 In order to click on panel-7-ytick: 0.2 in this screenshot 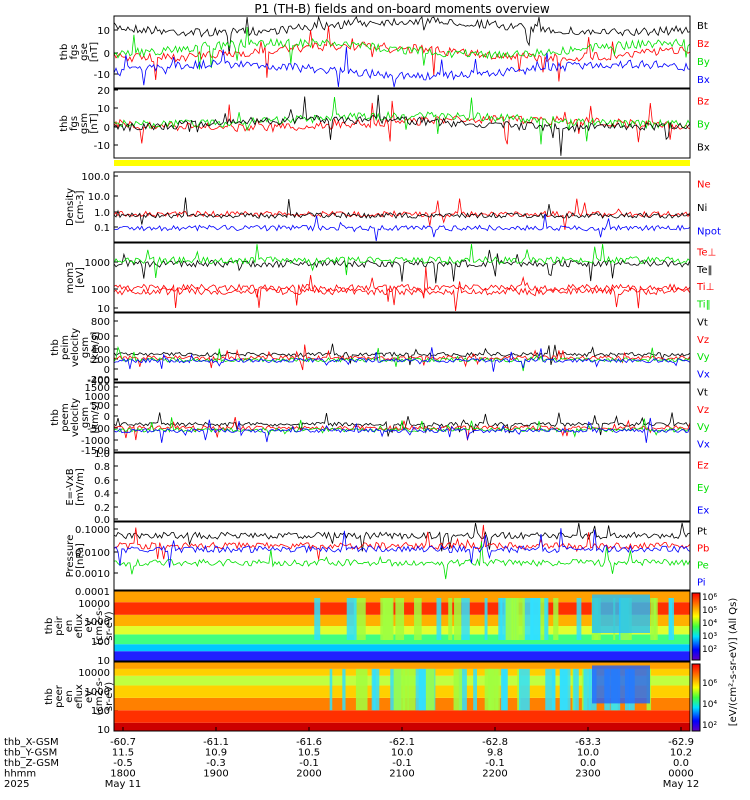, I will do `click(102, 508)`.